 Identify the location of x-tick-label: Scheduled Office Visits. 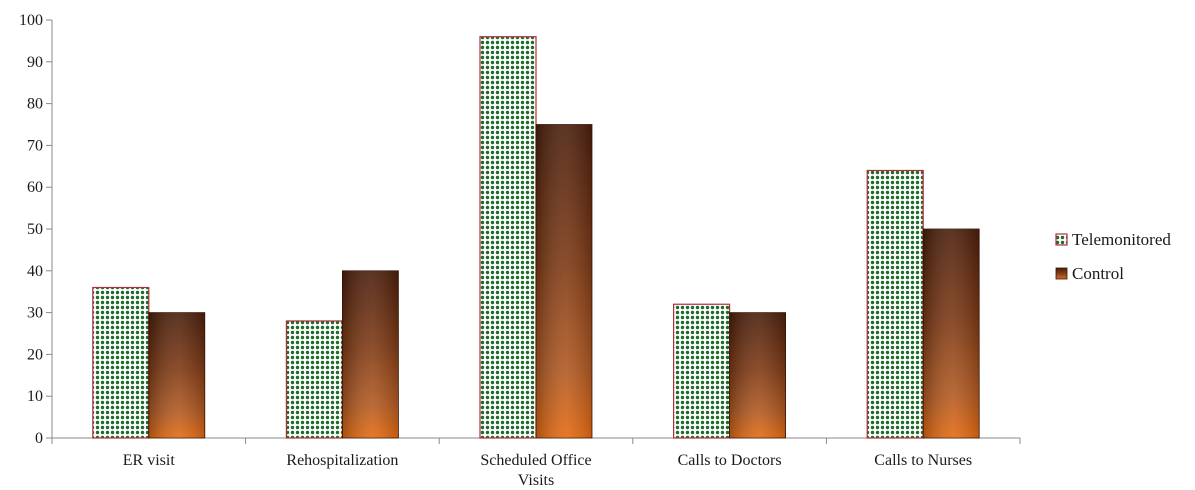
(535, 470).